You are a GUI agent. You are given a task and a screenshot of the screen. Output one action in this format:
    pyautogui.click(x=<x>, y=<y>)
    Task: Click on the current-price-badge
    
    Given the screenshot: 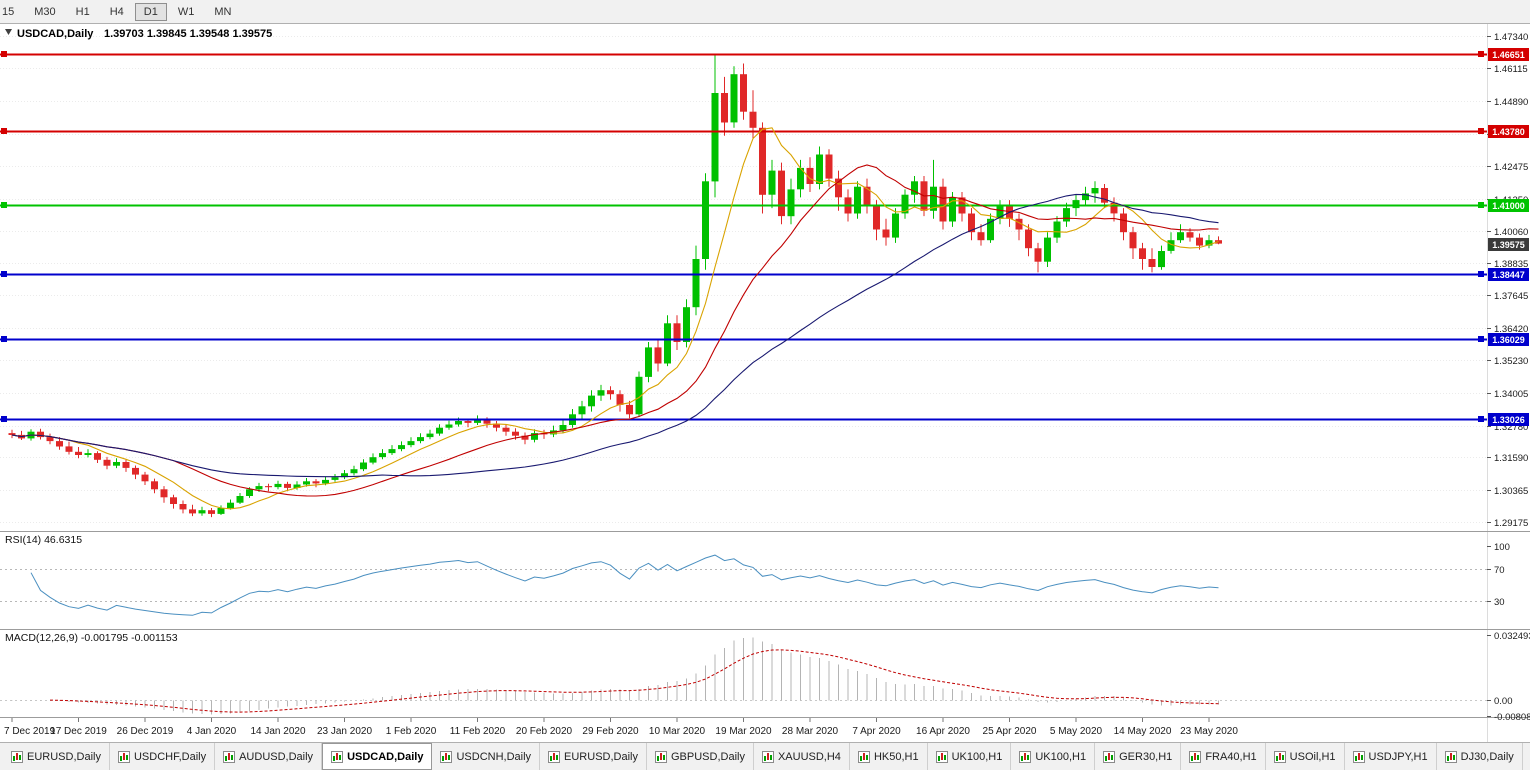 What is the action you would take?
    pyautogui.click(x=1508, y=244)
    